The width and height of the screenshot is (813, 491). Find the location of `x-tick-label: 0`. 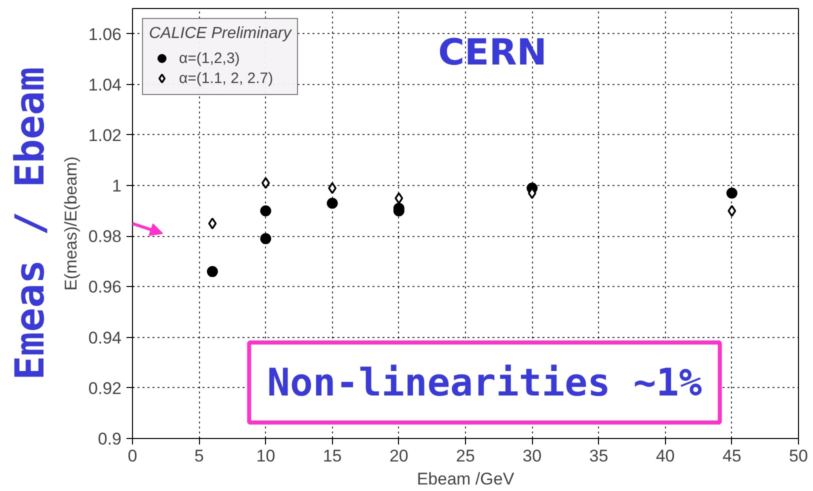

x-tick-label: 0 is located at coordinates (133, 456).